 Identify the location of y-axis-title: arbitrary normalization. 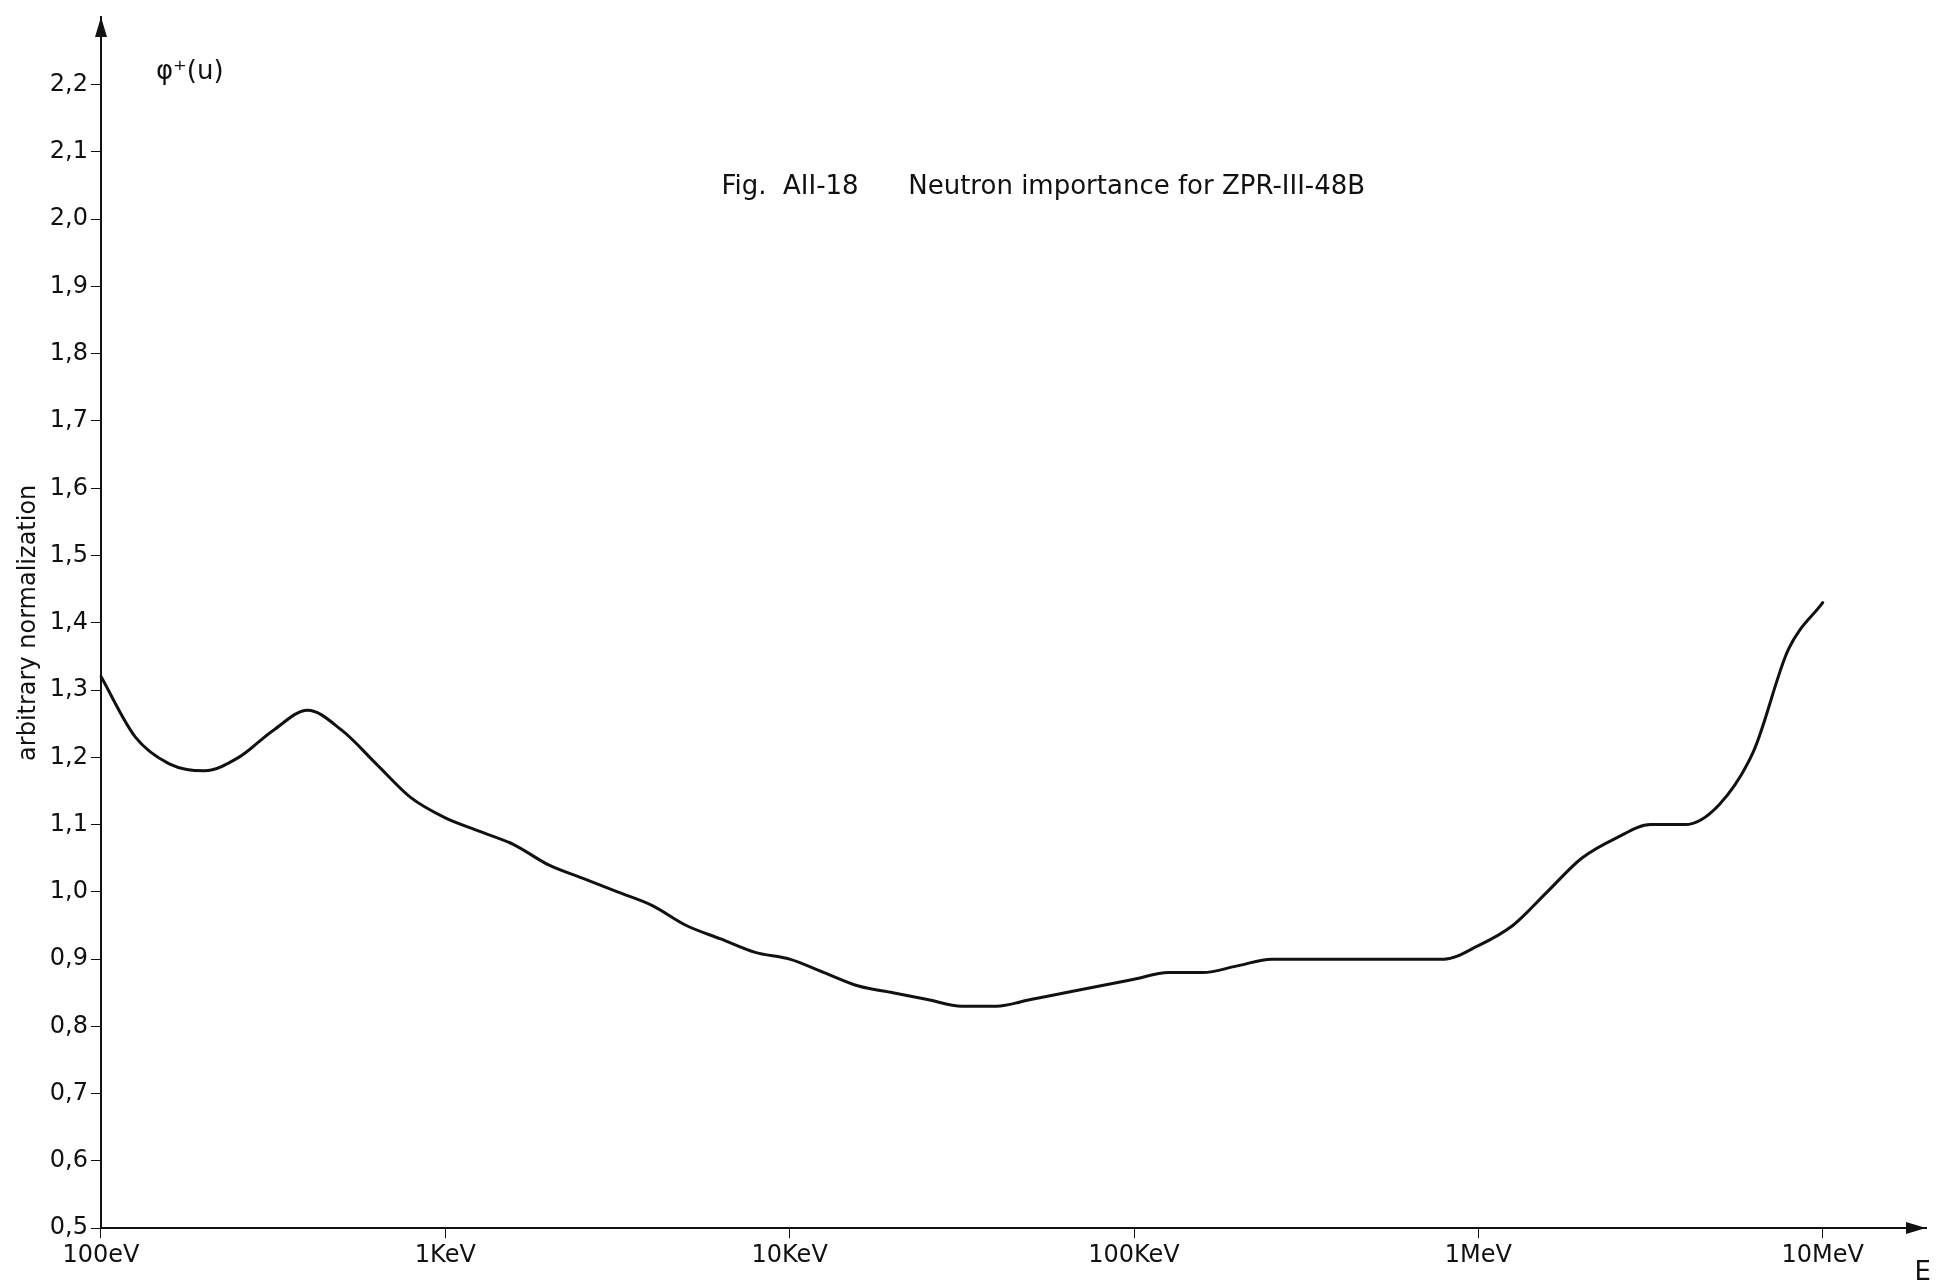
(26, 622).